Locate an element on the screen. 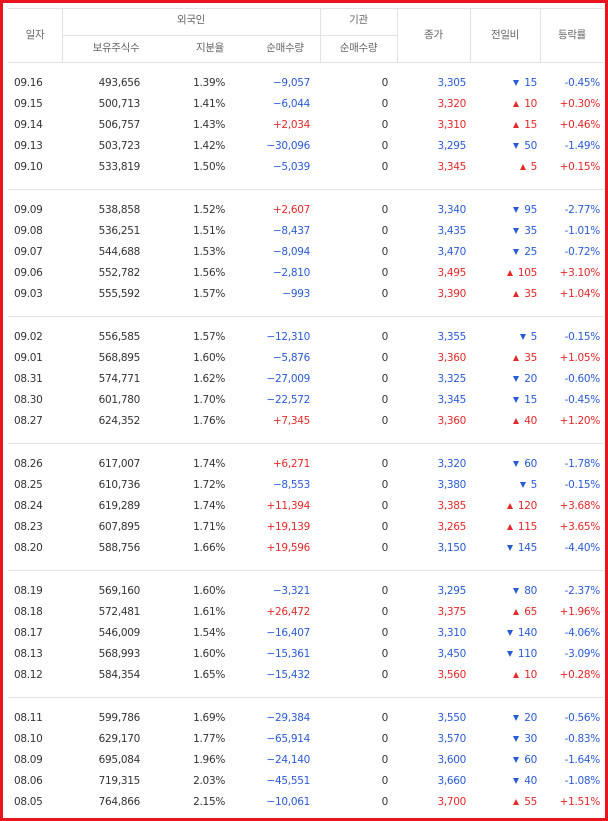  change: 50 is located at coordinates (530, 146).